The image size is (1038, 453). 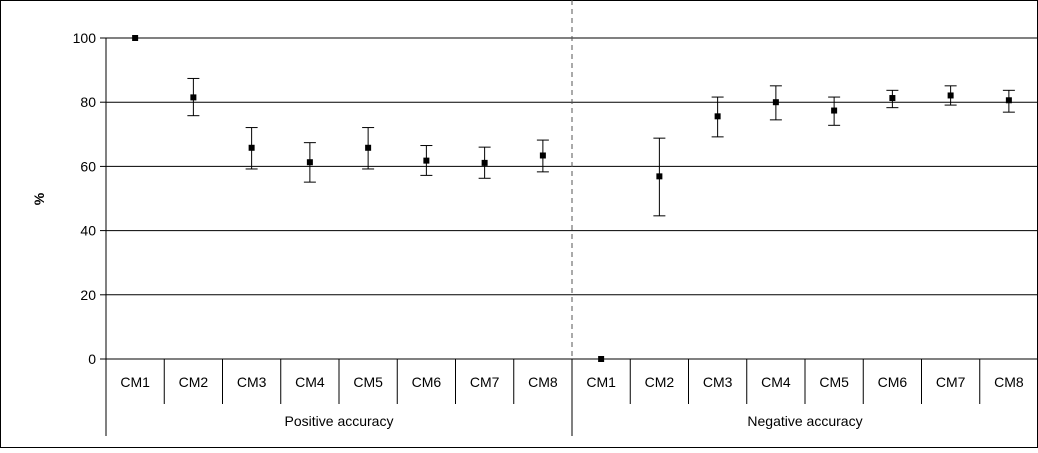 I want to click on y-tick-label: 80, so click(x=88, y=102).